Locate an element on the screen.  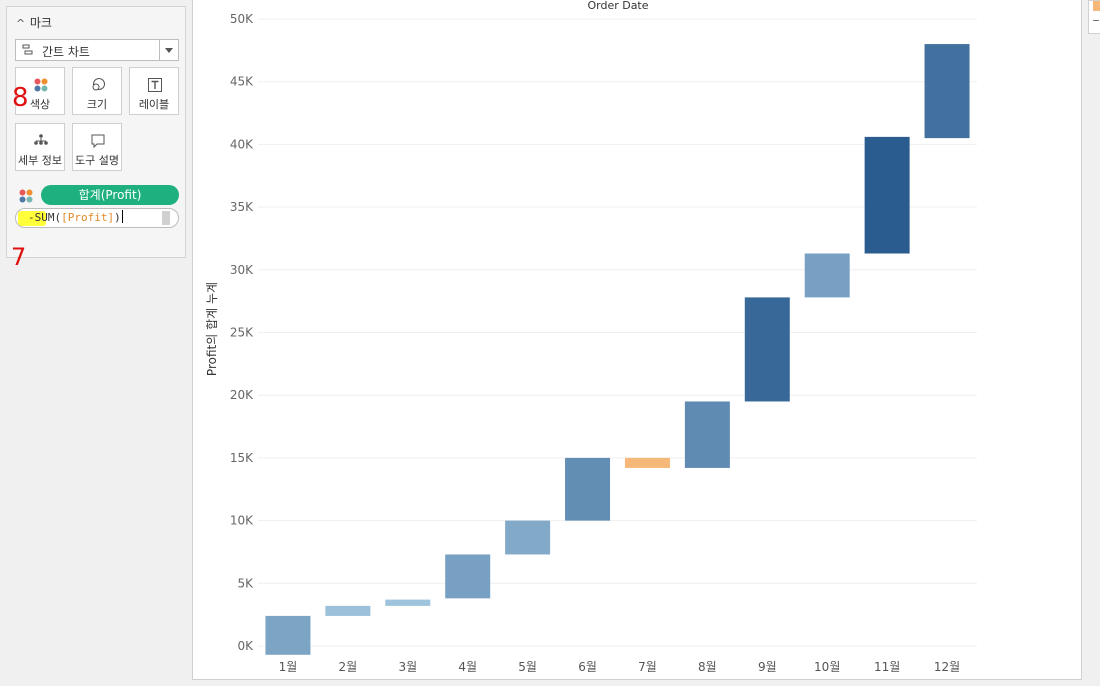
label-button-label: 레이블 is located at coordinates (154, 104).